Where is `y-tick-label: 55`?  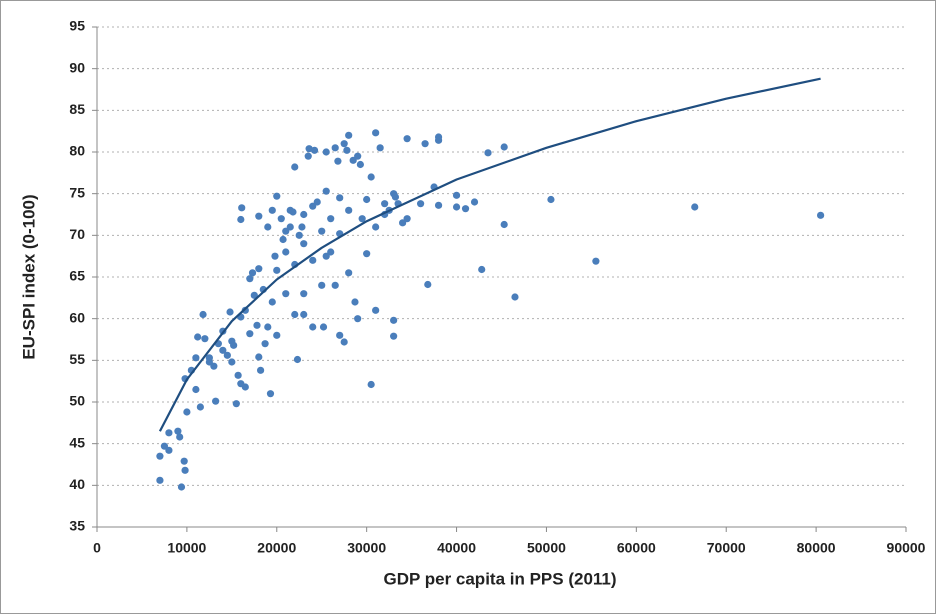
y-tick-label: 55 is located at coordinates (77, 359).